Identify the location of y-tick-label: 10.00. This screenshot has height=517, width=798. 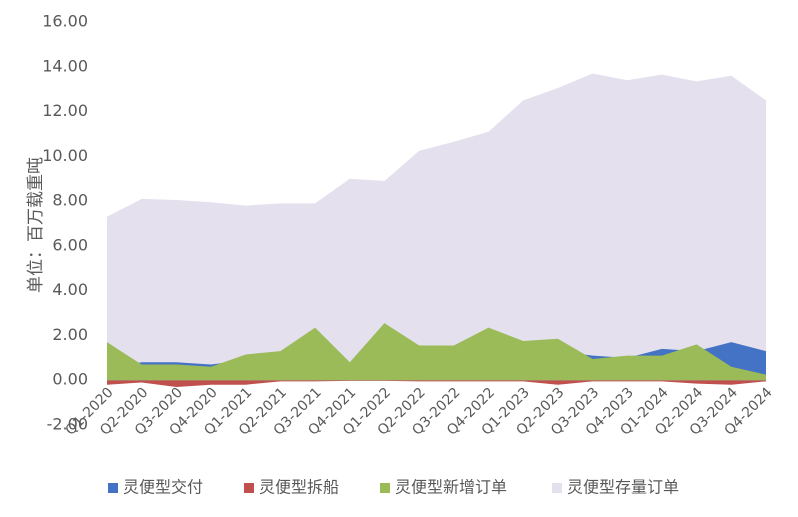
(65, 155).